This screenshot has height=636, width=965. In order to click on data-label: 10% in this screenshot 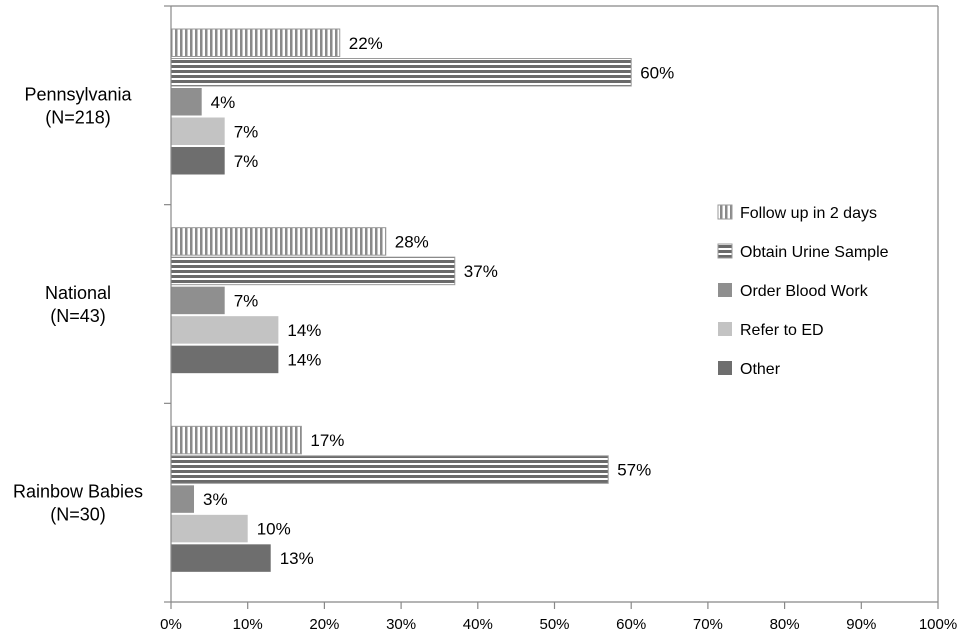, I will do `click(274, 529)`.